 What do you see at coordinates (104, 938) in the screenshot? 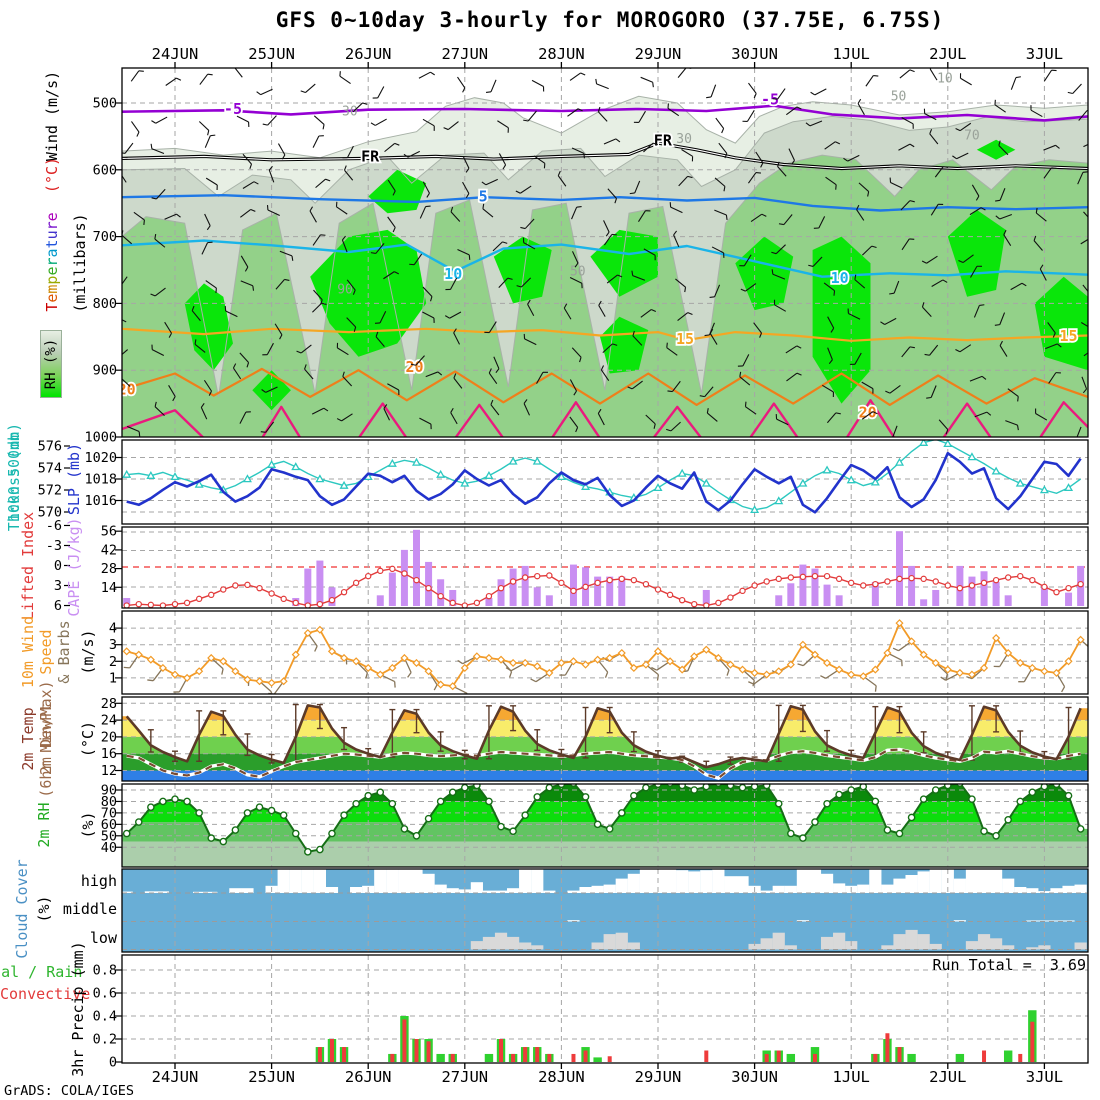
I see `cloud-row-label: low` at bounding box center [104, 938].